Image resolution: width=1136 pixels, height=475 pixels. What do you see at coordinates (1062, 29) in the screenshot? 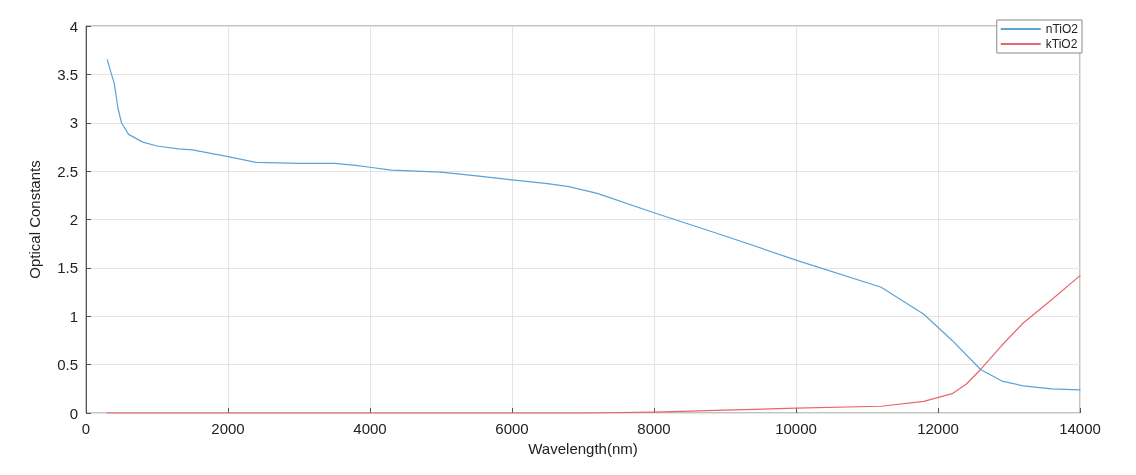
I see `legend-label: nTiO2` at bounding box center [1062, 29].